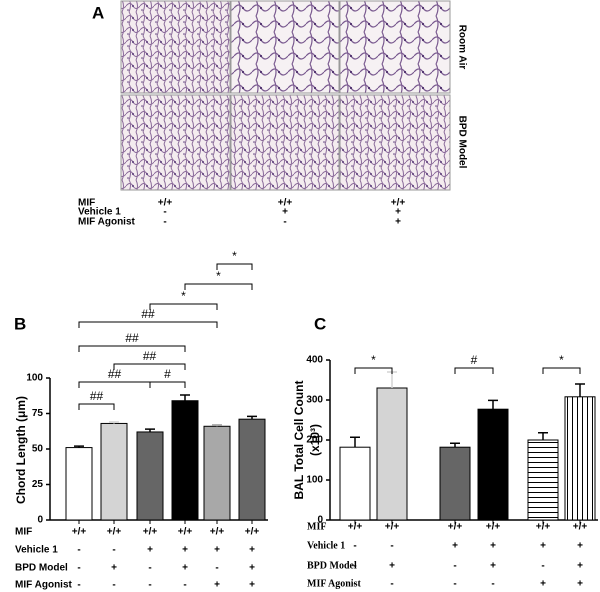 Image resolution: width=600 pixels, height=592 pixels. I want to click on y-axis-label: (x10³), so click(315, 440).